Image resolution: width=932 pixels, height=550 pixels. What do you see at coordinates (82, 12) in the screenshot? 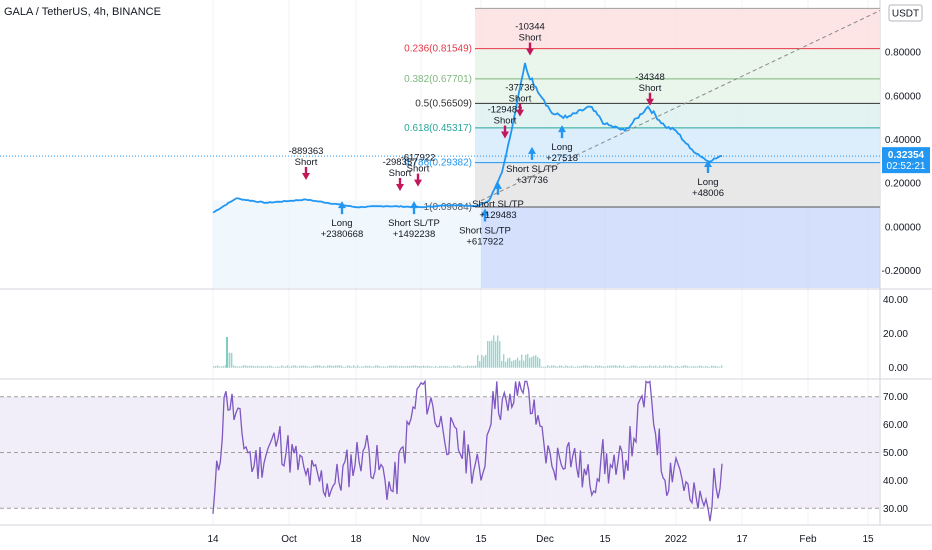
I see `symbol-header: GALA / TetherUS, 4h, BINANCE` at bounding box center [82, 12].